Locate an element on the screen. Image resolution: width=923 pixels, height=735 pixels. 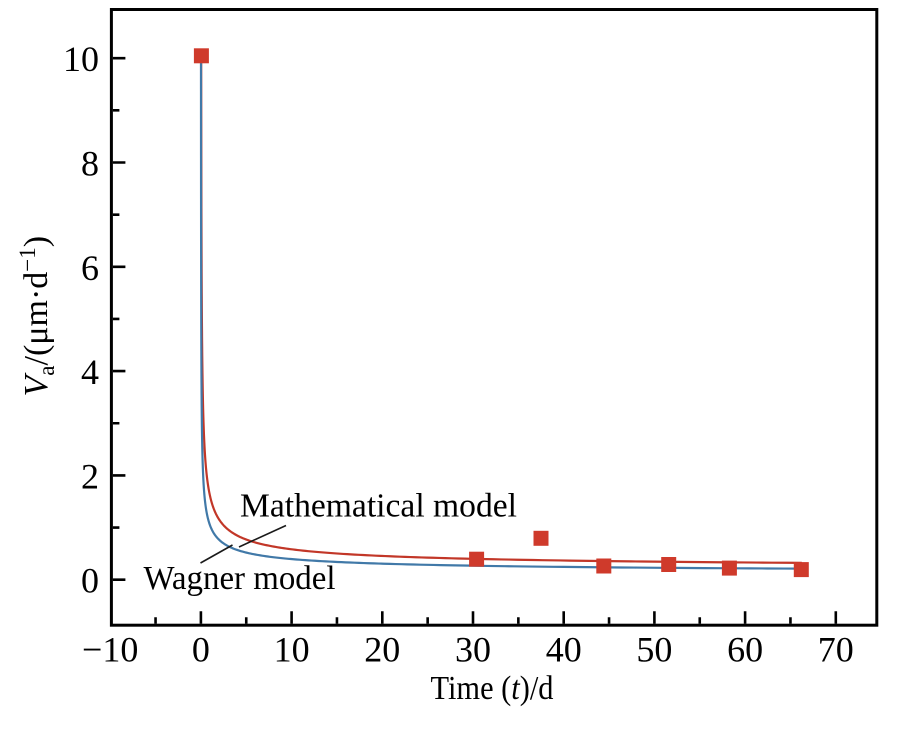
svg-text: Mathematical model is located at coordinates (378, 506).